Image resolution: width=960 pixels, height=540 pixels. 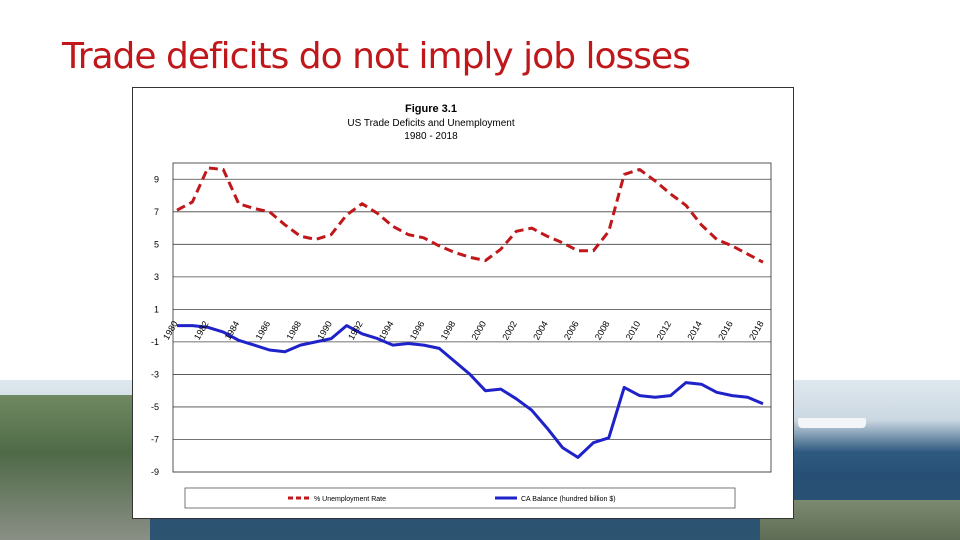 What do you see at coordinates (170, 330) in the screenshot?
I see `x-tick-label: 1980` at bounding box center [170, 330].